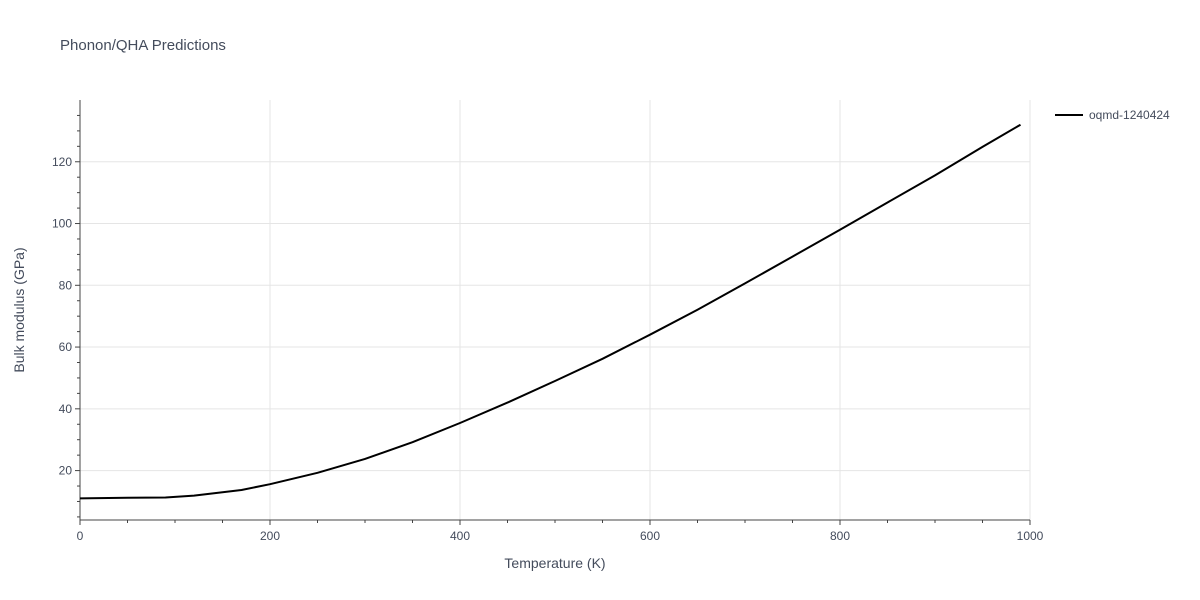 The height and width of the screenshot is (600, 1200). I want to click on y-tick-label: 20, so click(66, 471).